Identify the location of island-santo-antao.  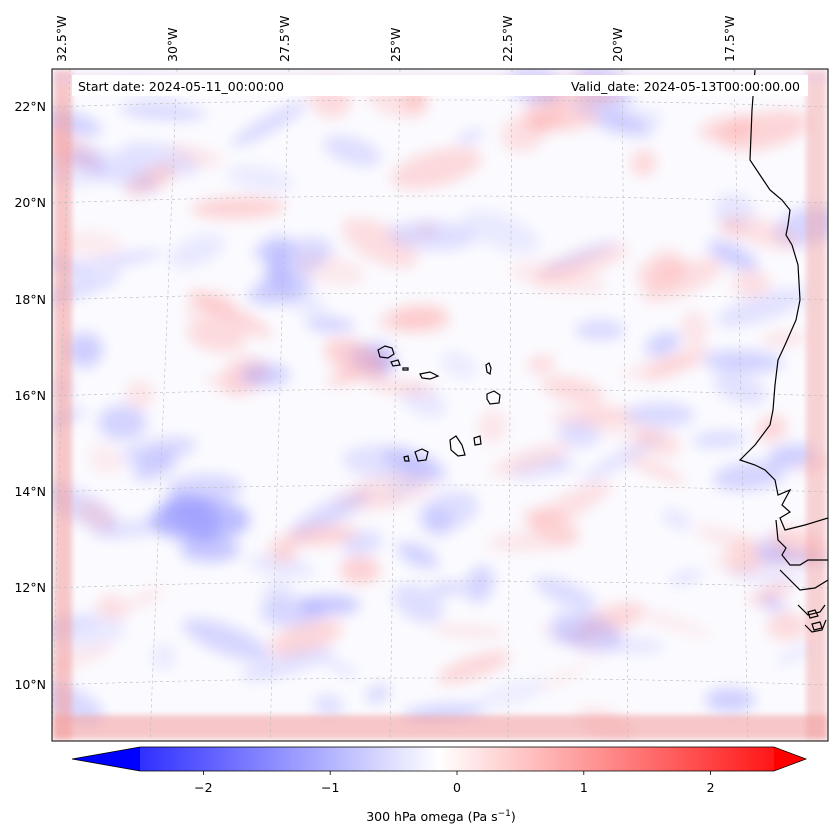
(386, 352).